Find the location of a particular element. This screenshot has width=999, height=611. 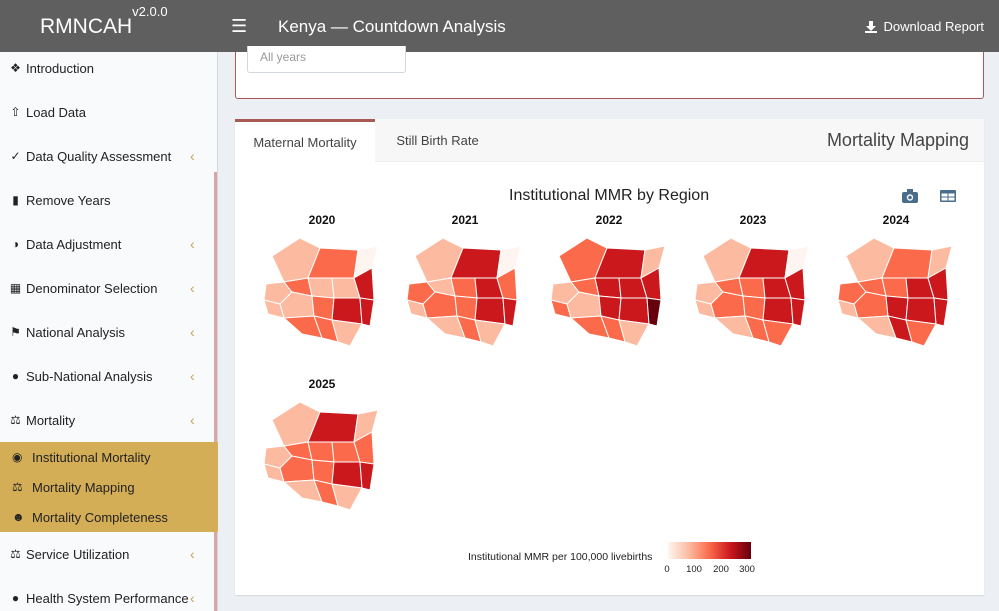

map-marker-icon: ◉ is located at coordinates (17, 457).